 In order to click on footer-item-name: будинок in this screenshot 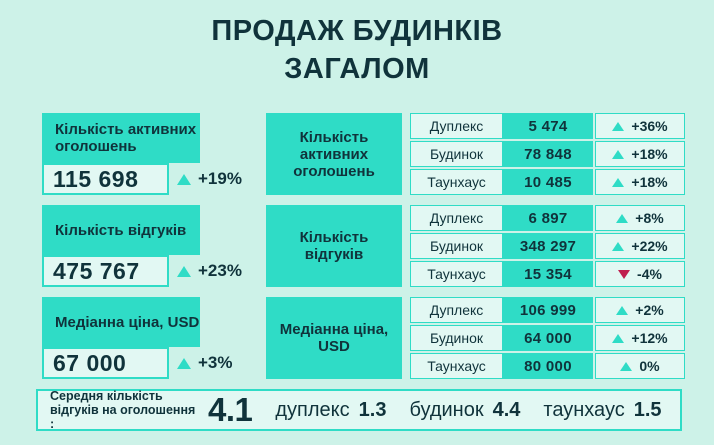, I will do `click(446, 409)`.